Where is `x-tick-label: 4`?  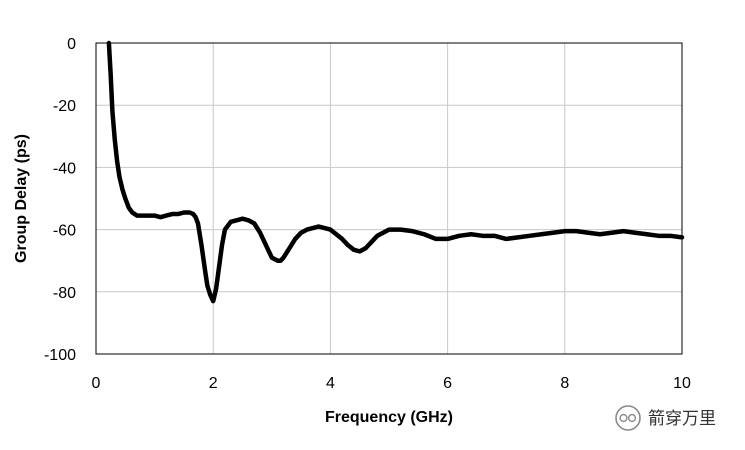 x-tick-label: 4 is located at coordinates (330, 383).